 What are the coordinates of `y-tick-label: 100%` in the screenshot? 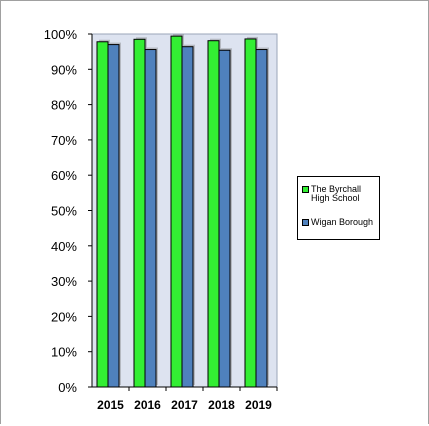 It's located at (61, 34).